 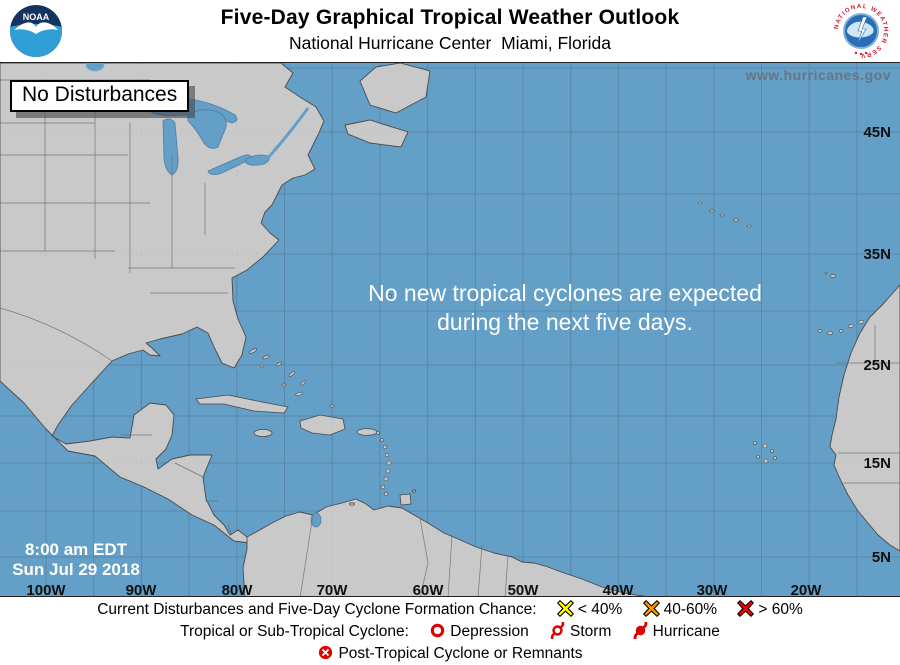 I want to click on noaa-logo: NOAA, so click(x=36, y=33).